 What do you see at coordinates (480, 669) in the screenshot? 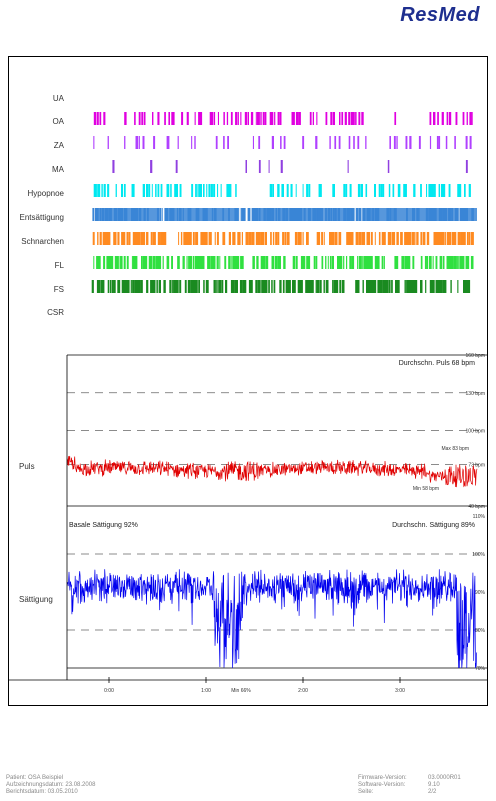
I see `spo2-tick-label: 70%` at bounding box center [480, 669].